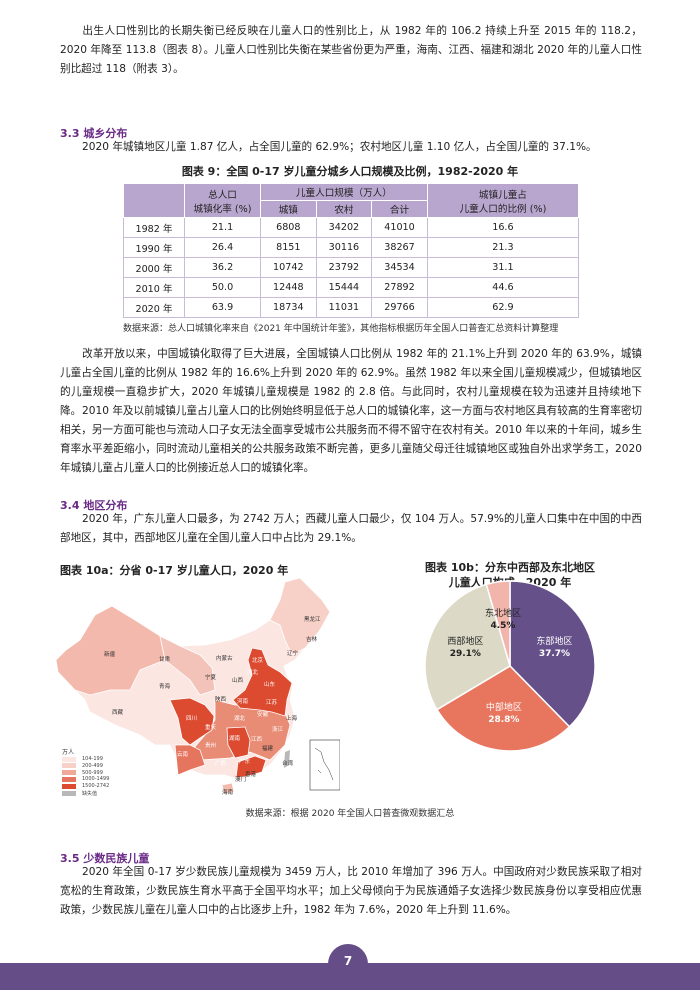  Describe the element at coordinates (288, 227) in the screenshot. I see `table-cell: 6808` at that location.